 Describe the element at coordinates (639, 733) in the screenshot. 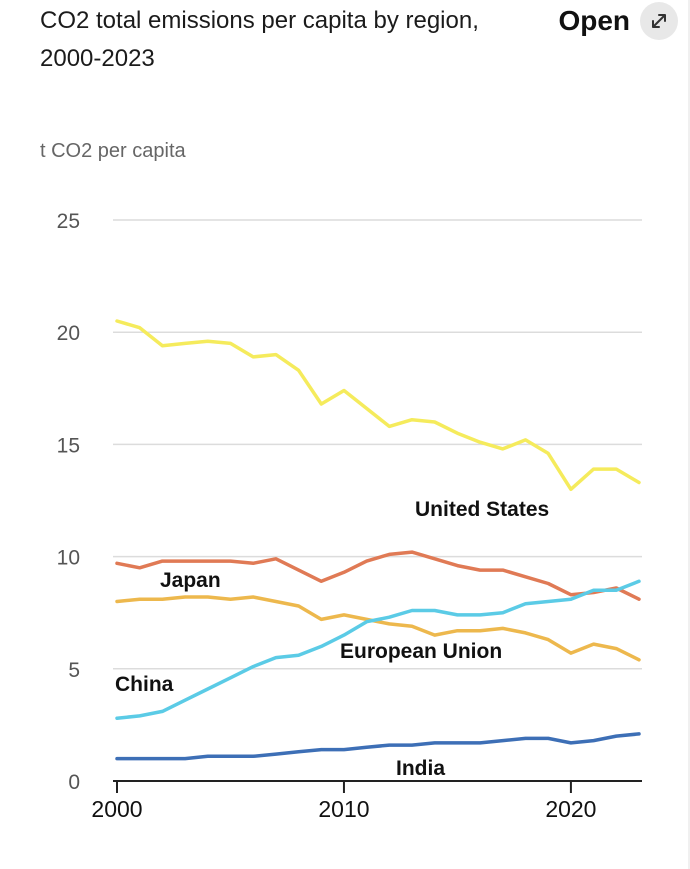

I see `data-point-india-2023` at that location.